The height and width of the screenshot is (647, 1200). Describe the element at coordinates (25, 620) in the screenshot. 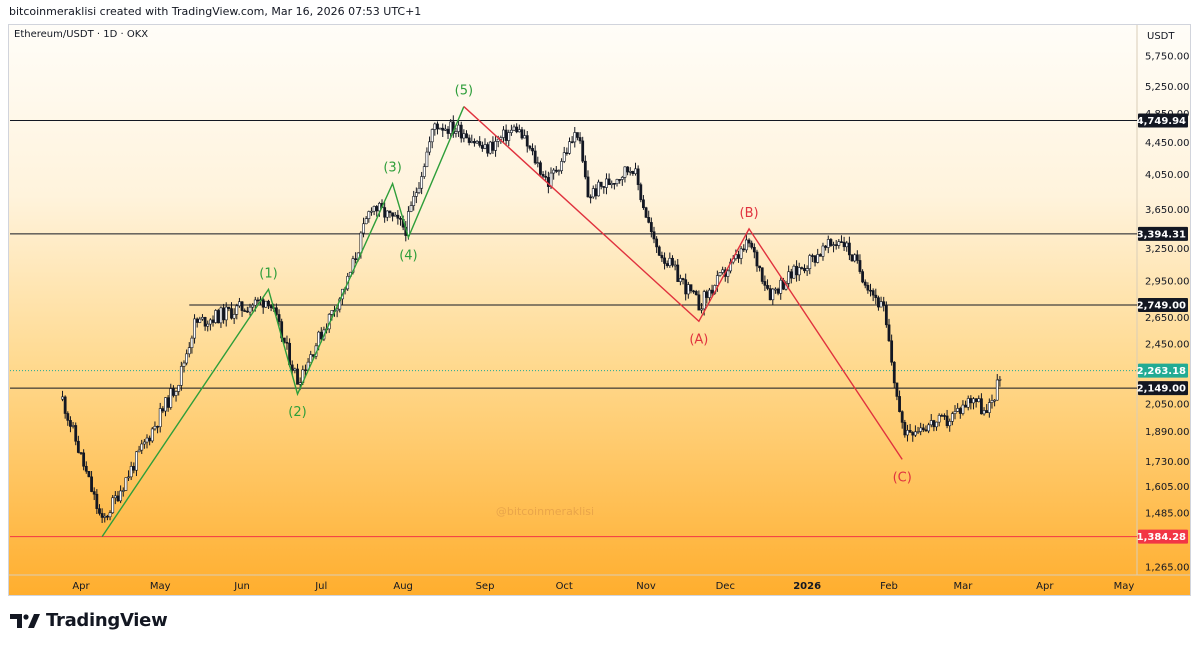

I see `tradingview-logo-icon` at that location.